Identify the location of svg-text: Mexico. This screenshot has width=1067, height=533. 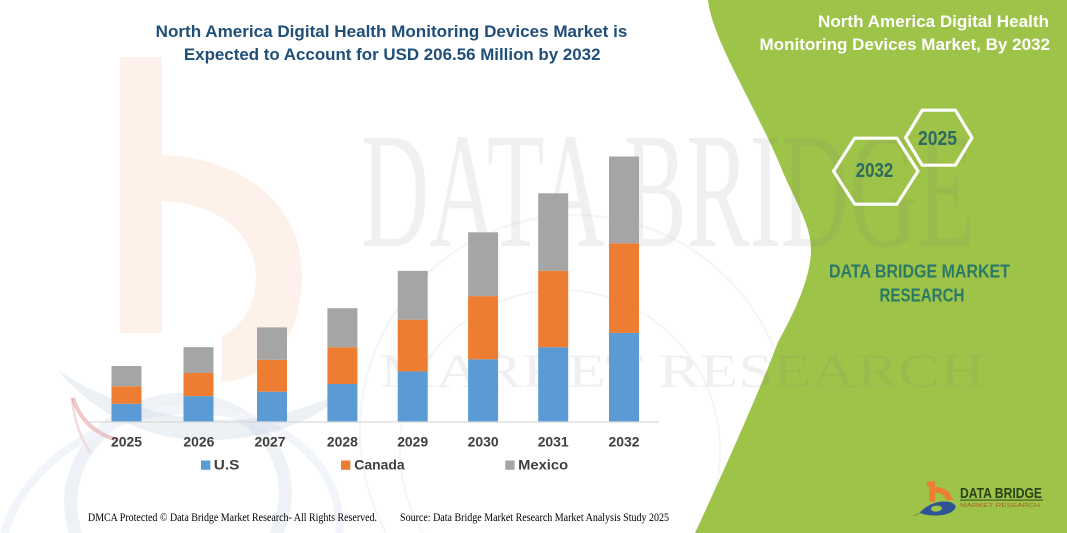
(543, 464).